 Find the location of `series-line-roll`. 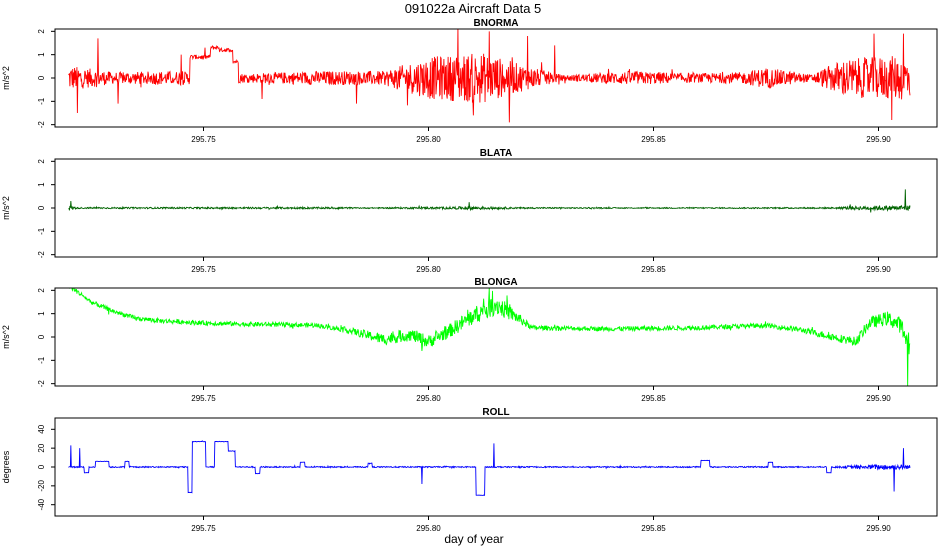

series-line-roll is located at coordinates (489, 468).